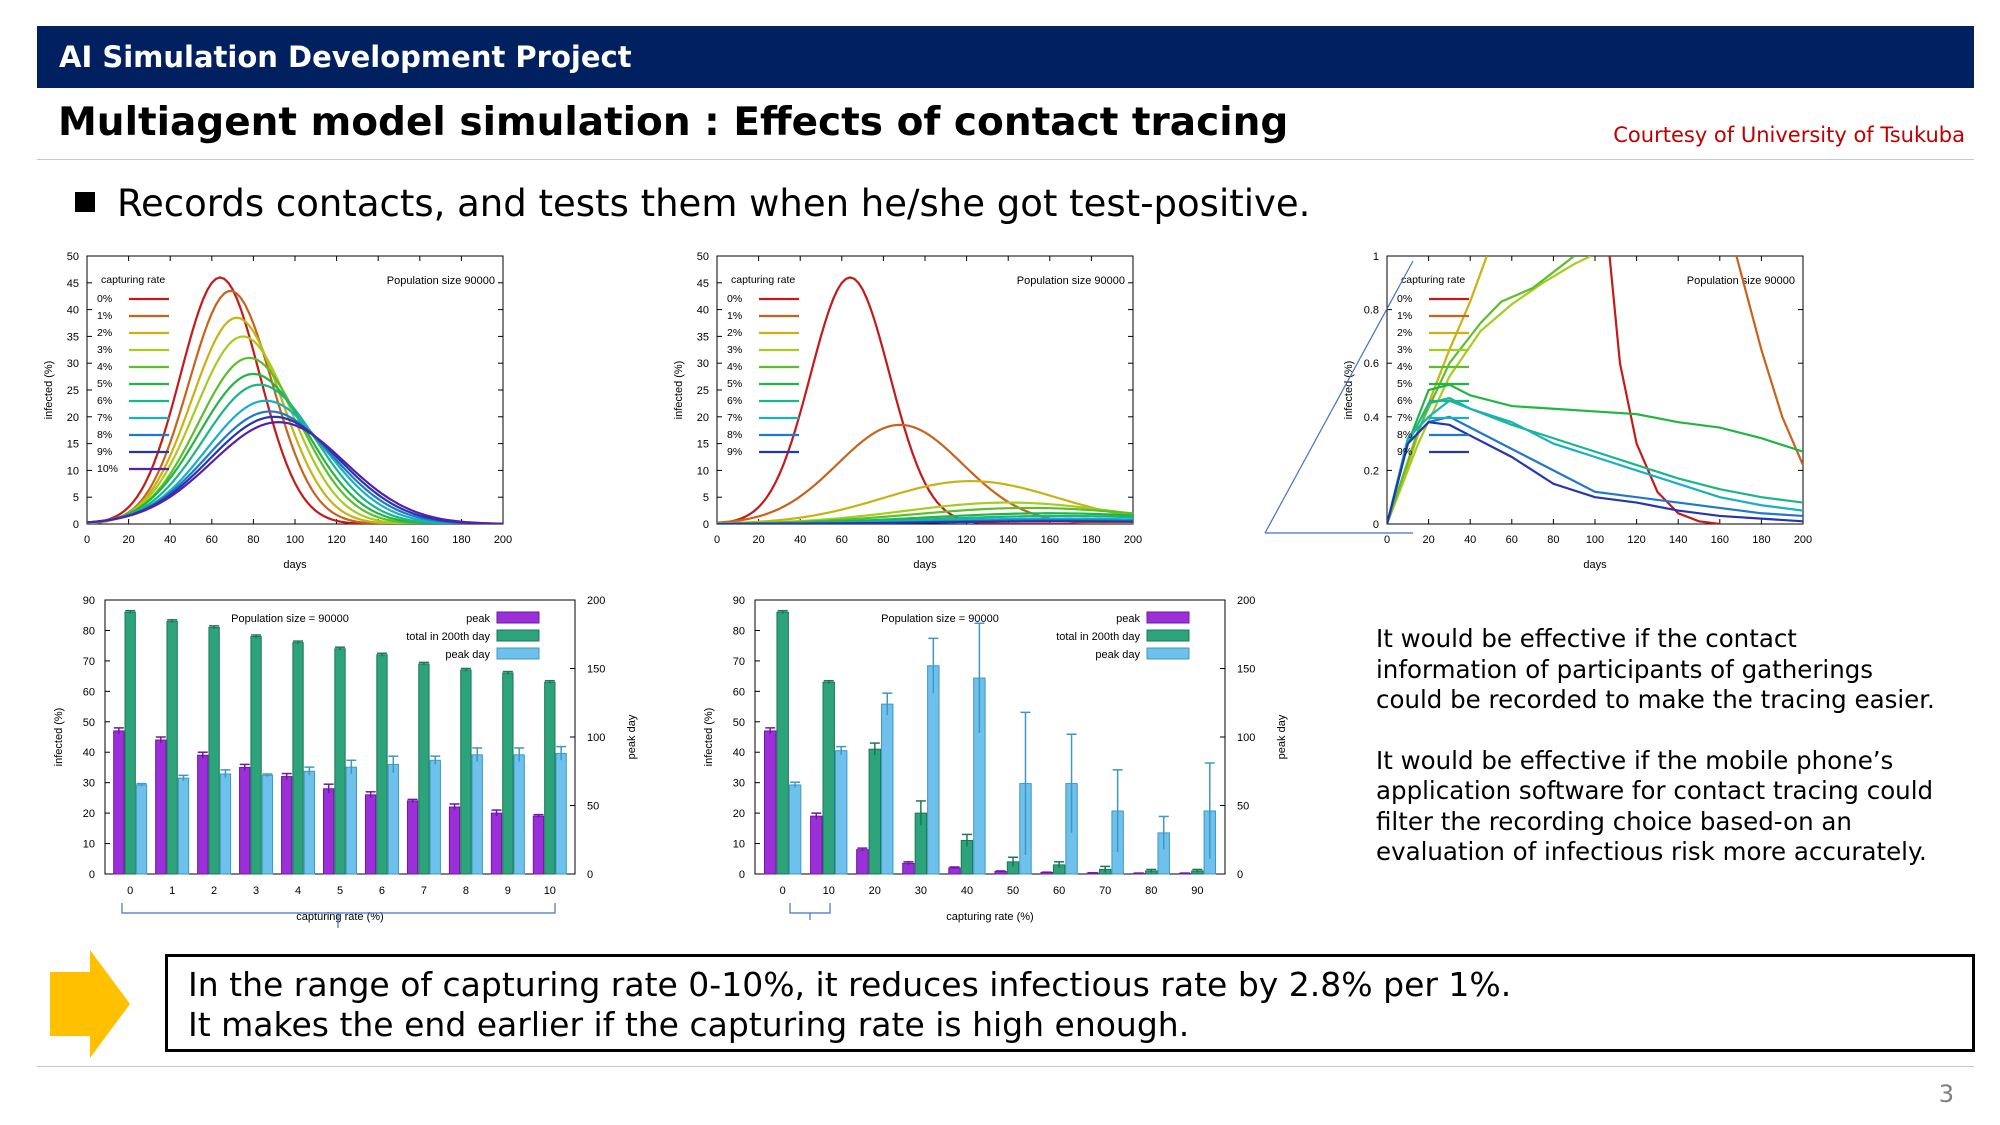  What do you see at coordinates (89, 723) in the screenshot?
I see `y-tick-label: 50` at bounding box center [89, 723].